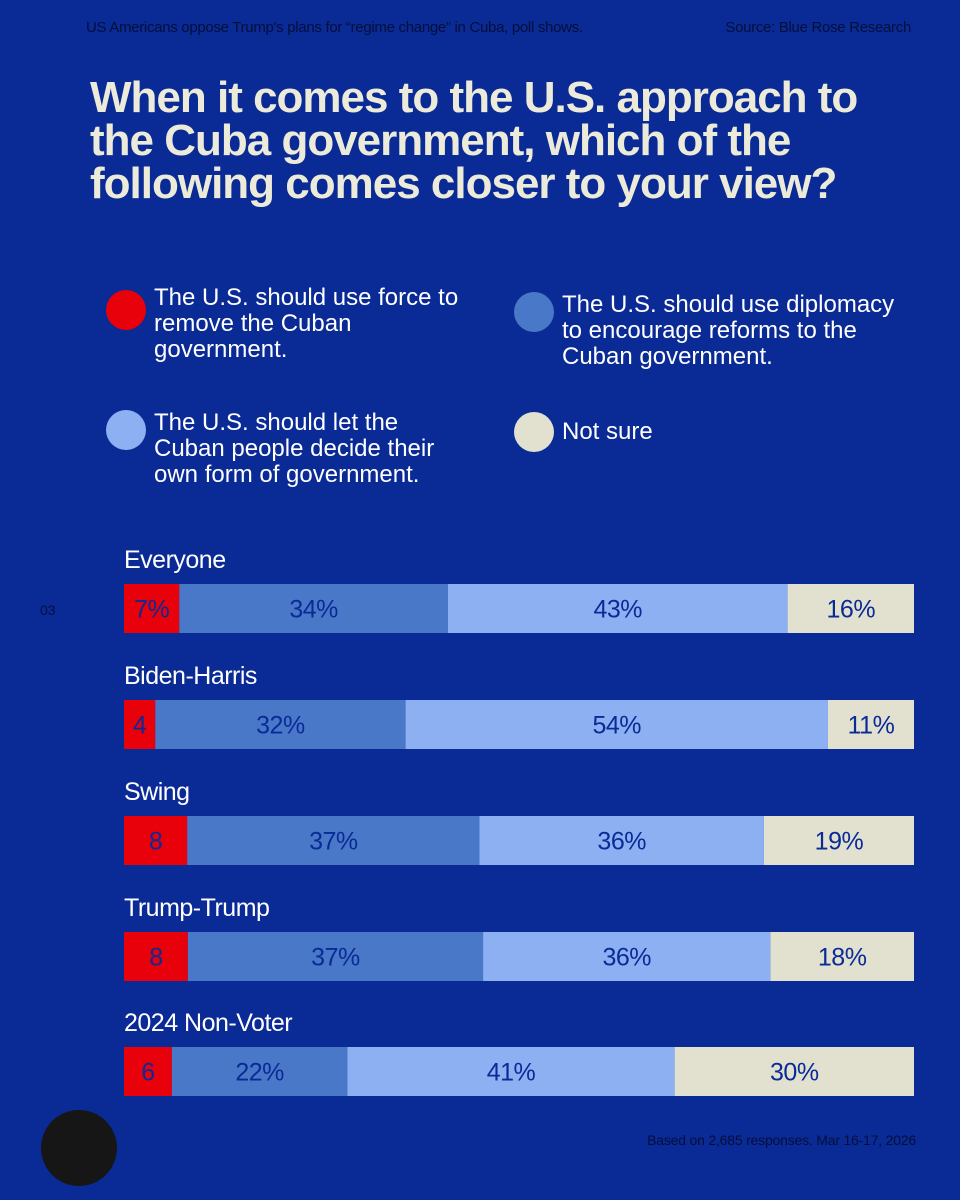 The image size is (960, 1200). I want to click on bar-segment-2024-non-voter-not-sure, so click(794, 1071).